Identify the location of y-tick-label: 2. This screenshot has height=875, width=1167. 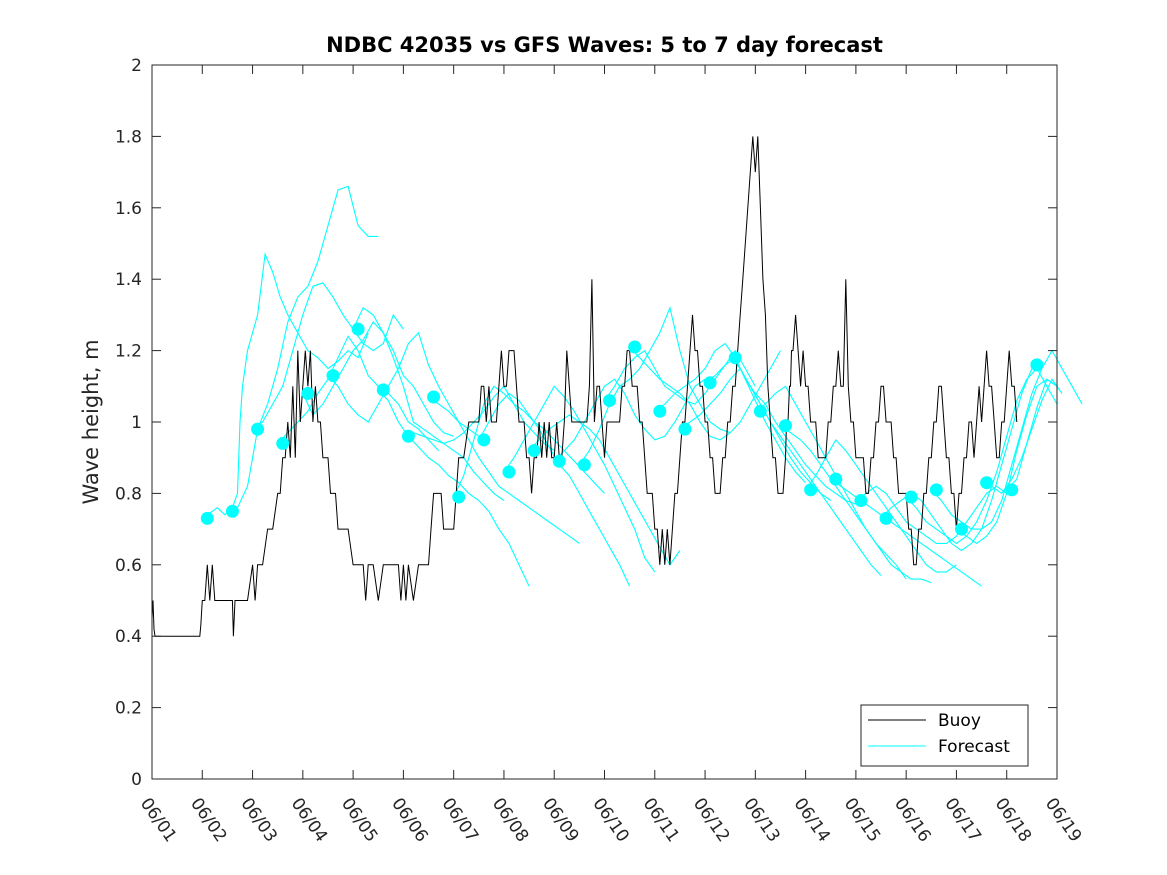
(136, 66).